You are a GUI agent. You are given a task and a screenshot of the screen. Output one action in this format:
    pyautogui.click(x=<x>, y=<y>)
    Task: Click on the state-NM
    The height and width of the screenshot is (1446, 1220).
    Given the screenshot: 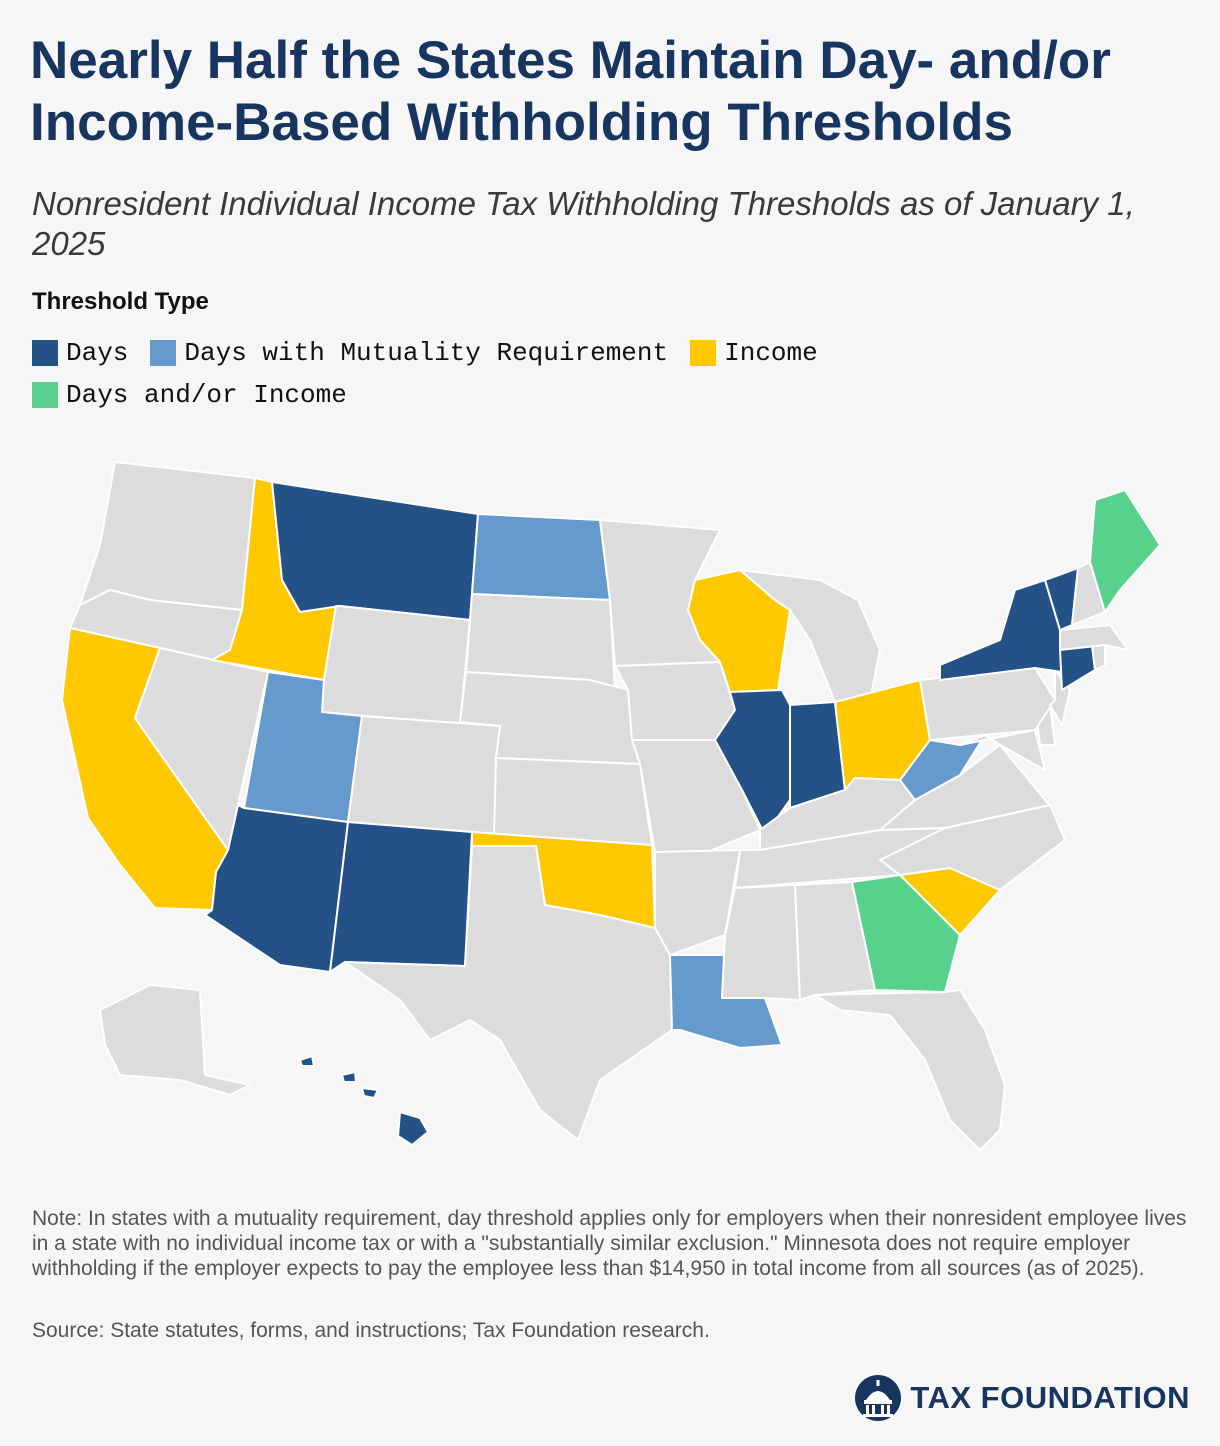 What is the action you would take?
    pyautogui.click(x=401, y=897)
    